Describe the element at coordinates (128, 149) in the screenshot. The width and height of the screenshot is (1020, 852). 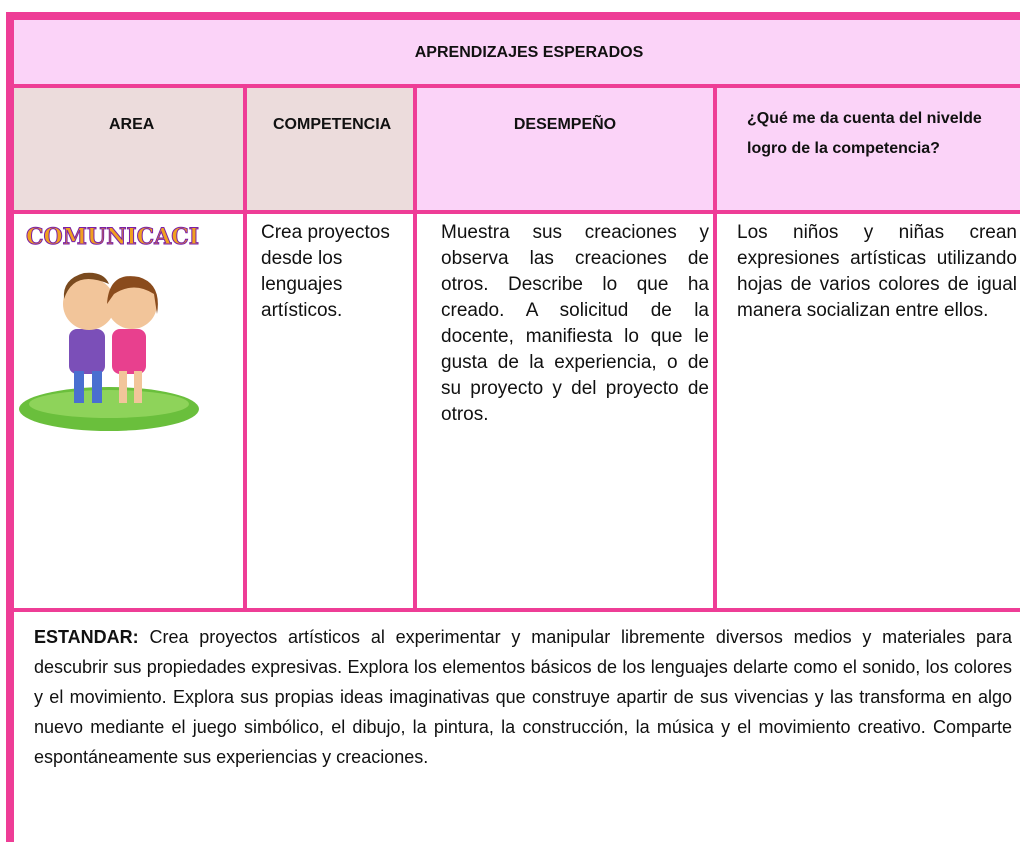
I see `header-cell: AREA` at that location.